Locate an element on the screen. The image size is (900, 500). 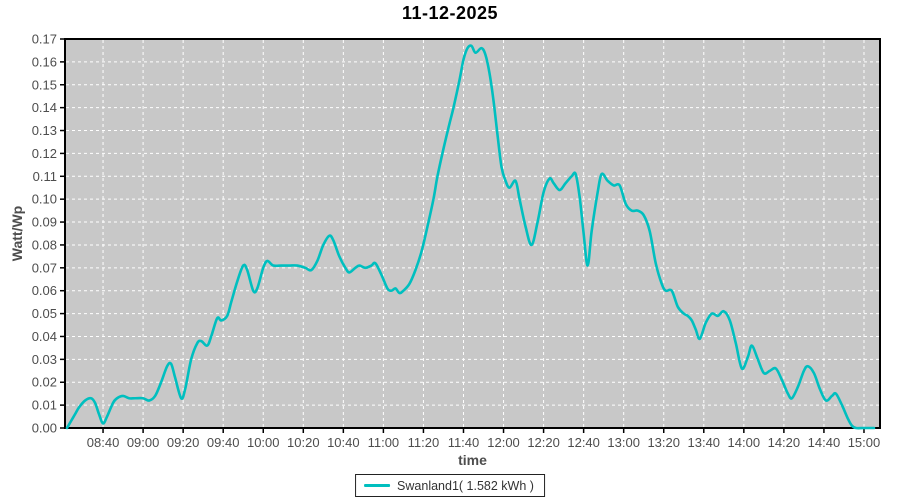
svg-text: 09:40 is located at coordinates (223, 442).